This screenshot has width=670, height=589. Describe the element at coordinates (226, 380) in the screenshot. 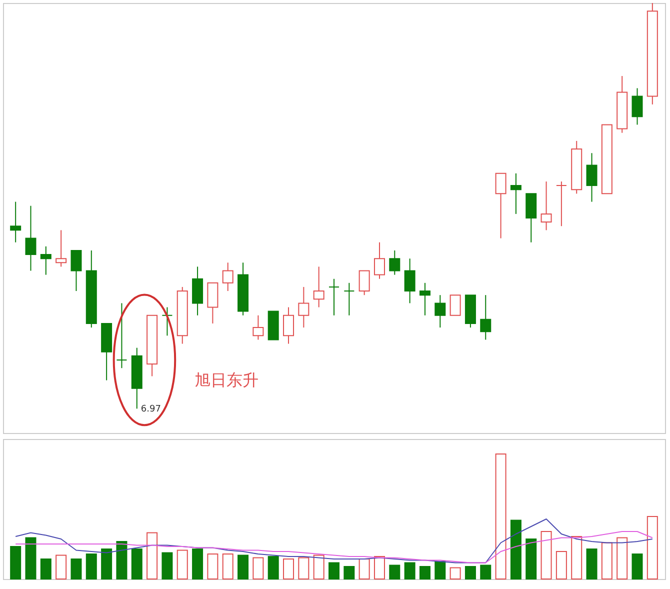

I see `annotation: 旭日东升` at that location.